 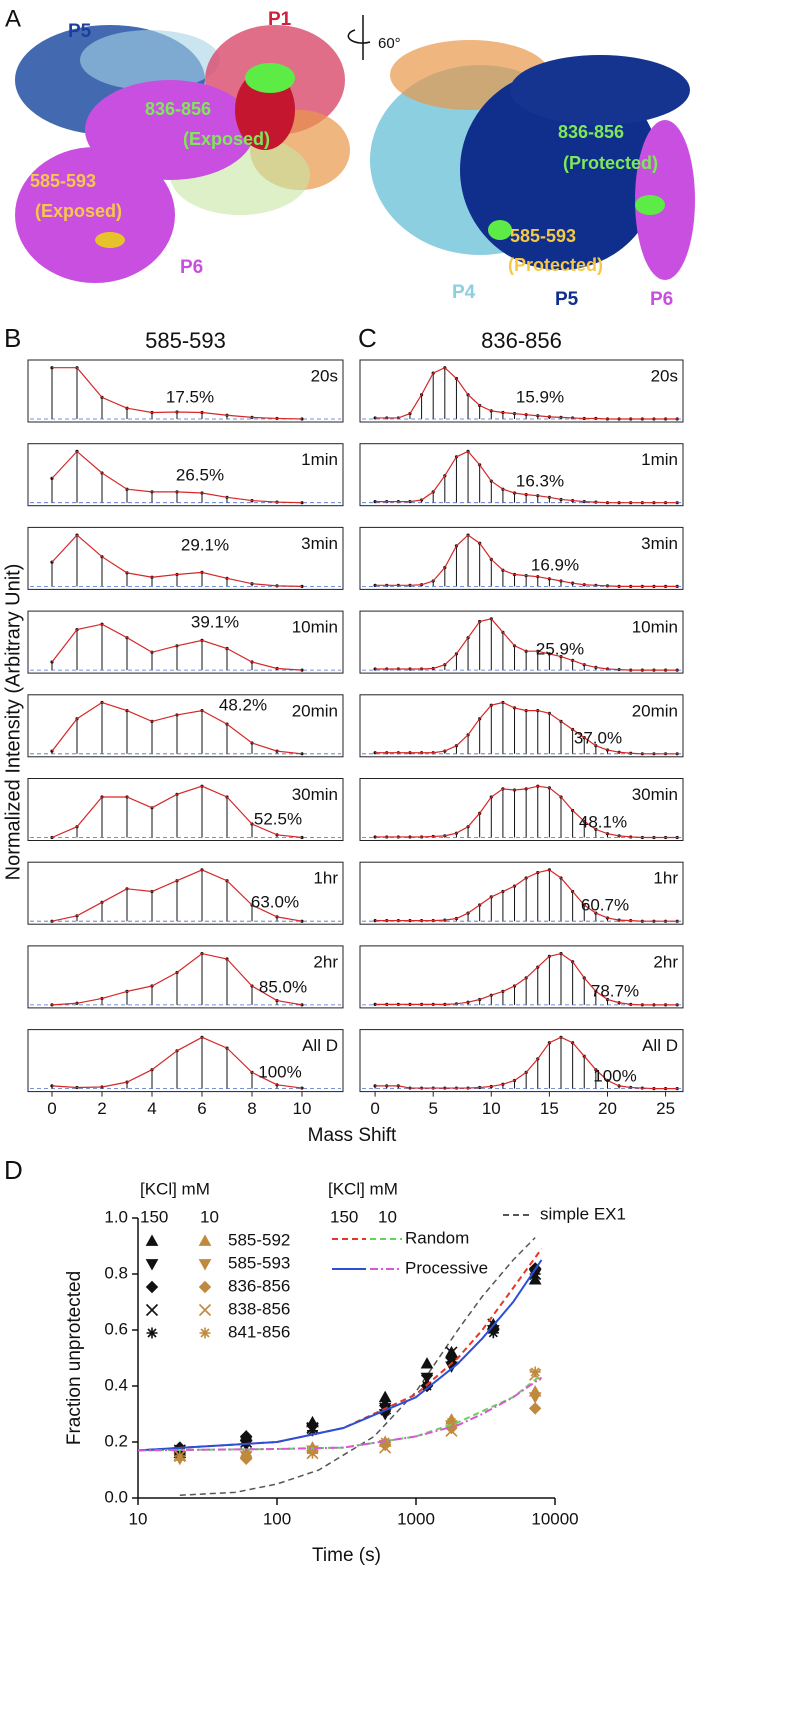 What do you see at coordinates (116, 1384) in the screenshot?
I see `y-tick-label: 0.4` at bounding box center [116, 1384].